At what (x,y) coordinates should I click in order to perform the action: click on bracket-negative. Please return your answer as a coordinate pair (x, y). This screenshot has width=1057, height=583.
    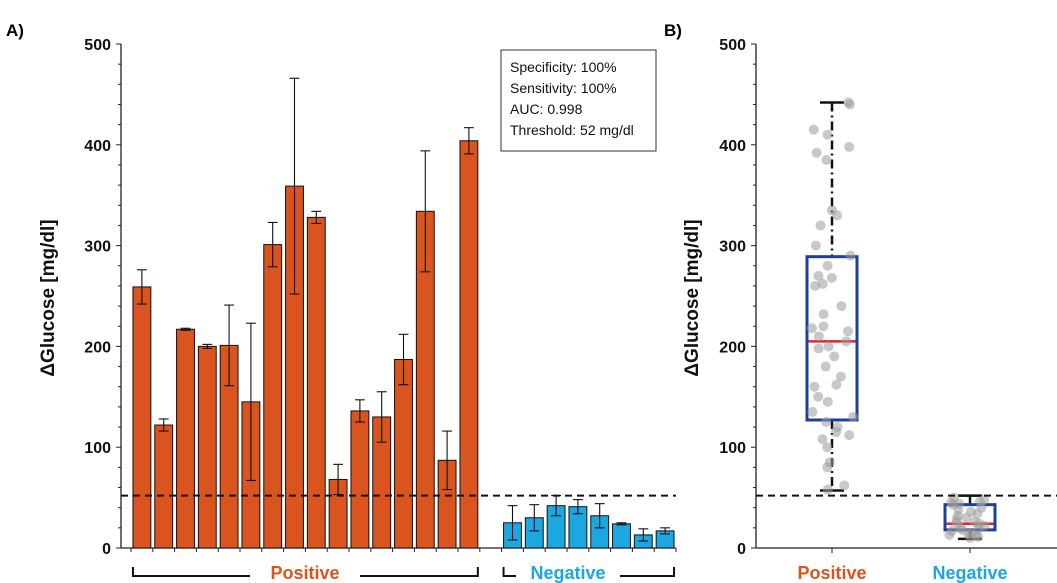
    Looking at the image, I should click on (589, 572).